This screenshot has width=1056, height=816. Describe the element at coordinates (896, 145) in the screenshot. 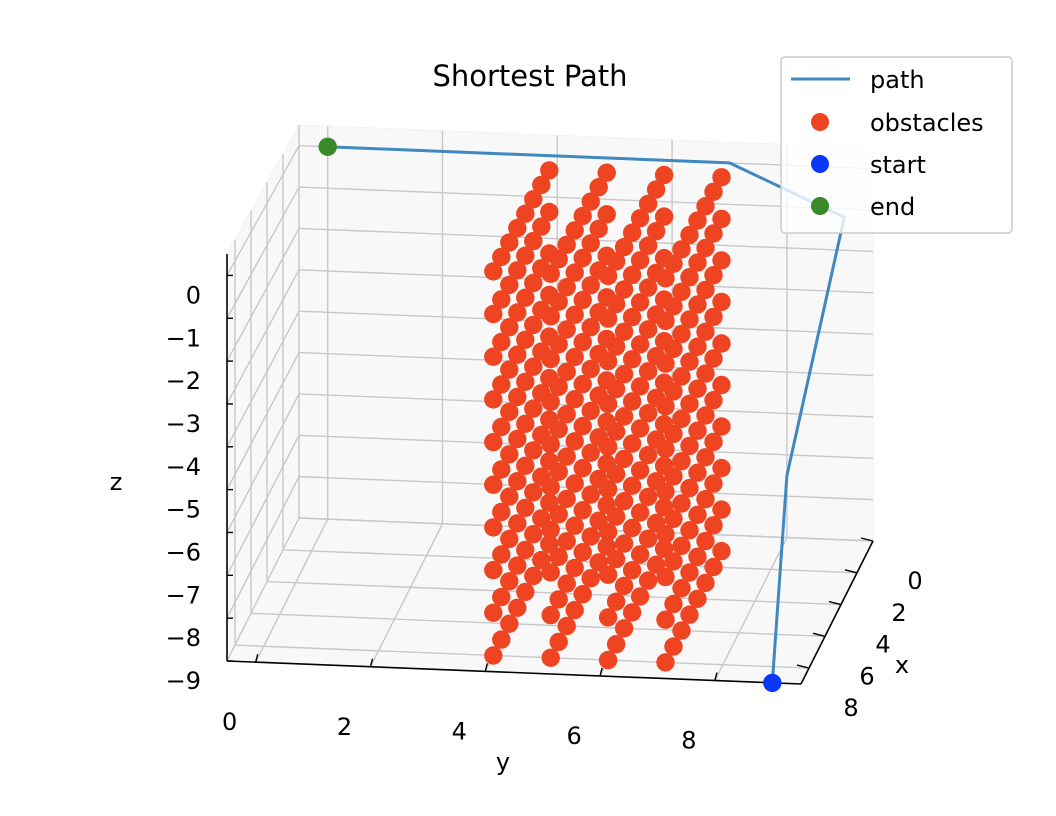

I see `legend: path obstacles start end` at that location.